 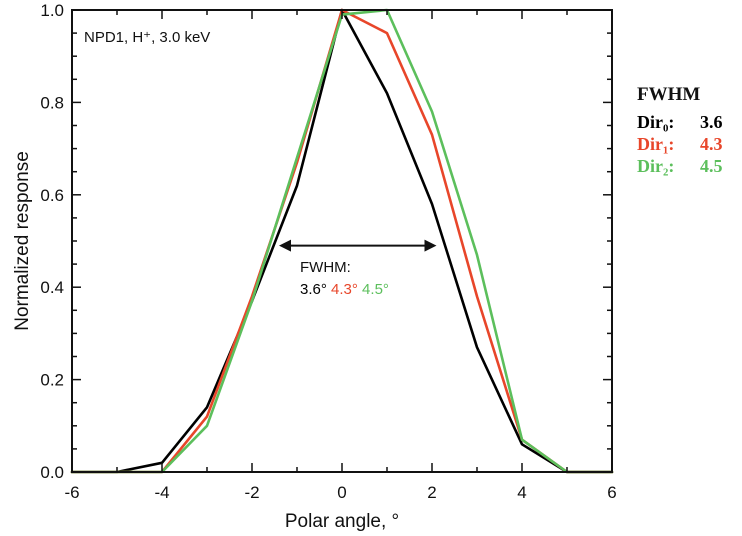 What do you see at coordinates (611, 492) in the screenshot?
I see `x-tick-label: 6` at bounding box center [611, 492].